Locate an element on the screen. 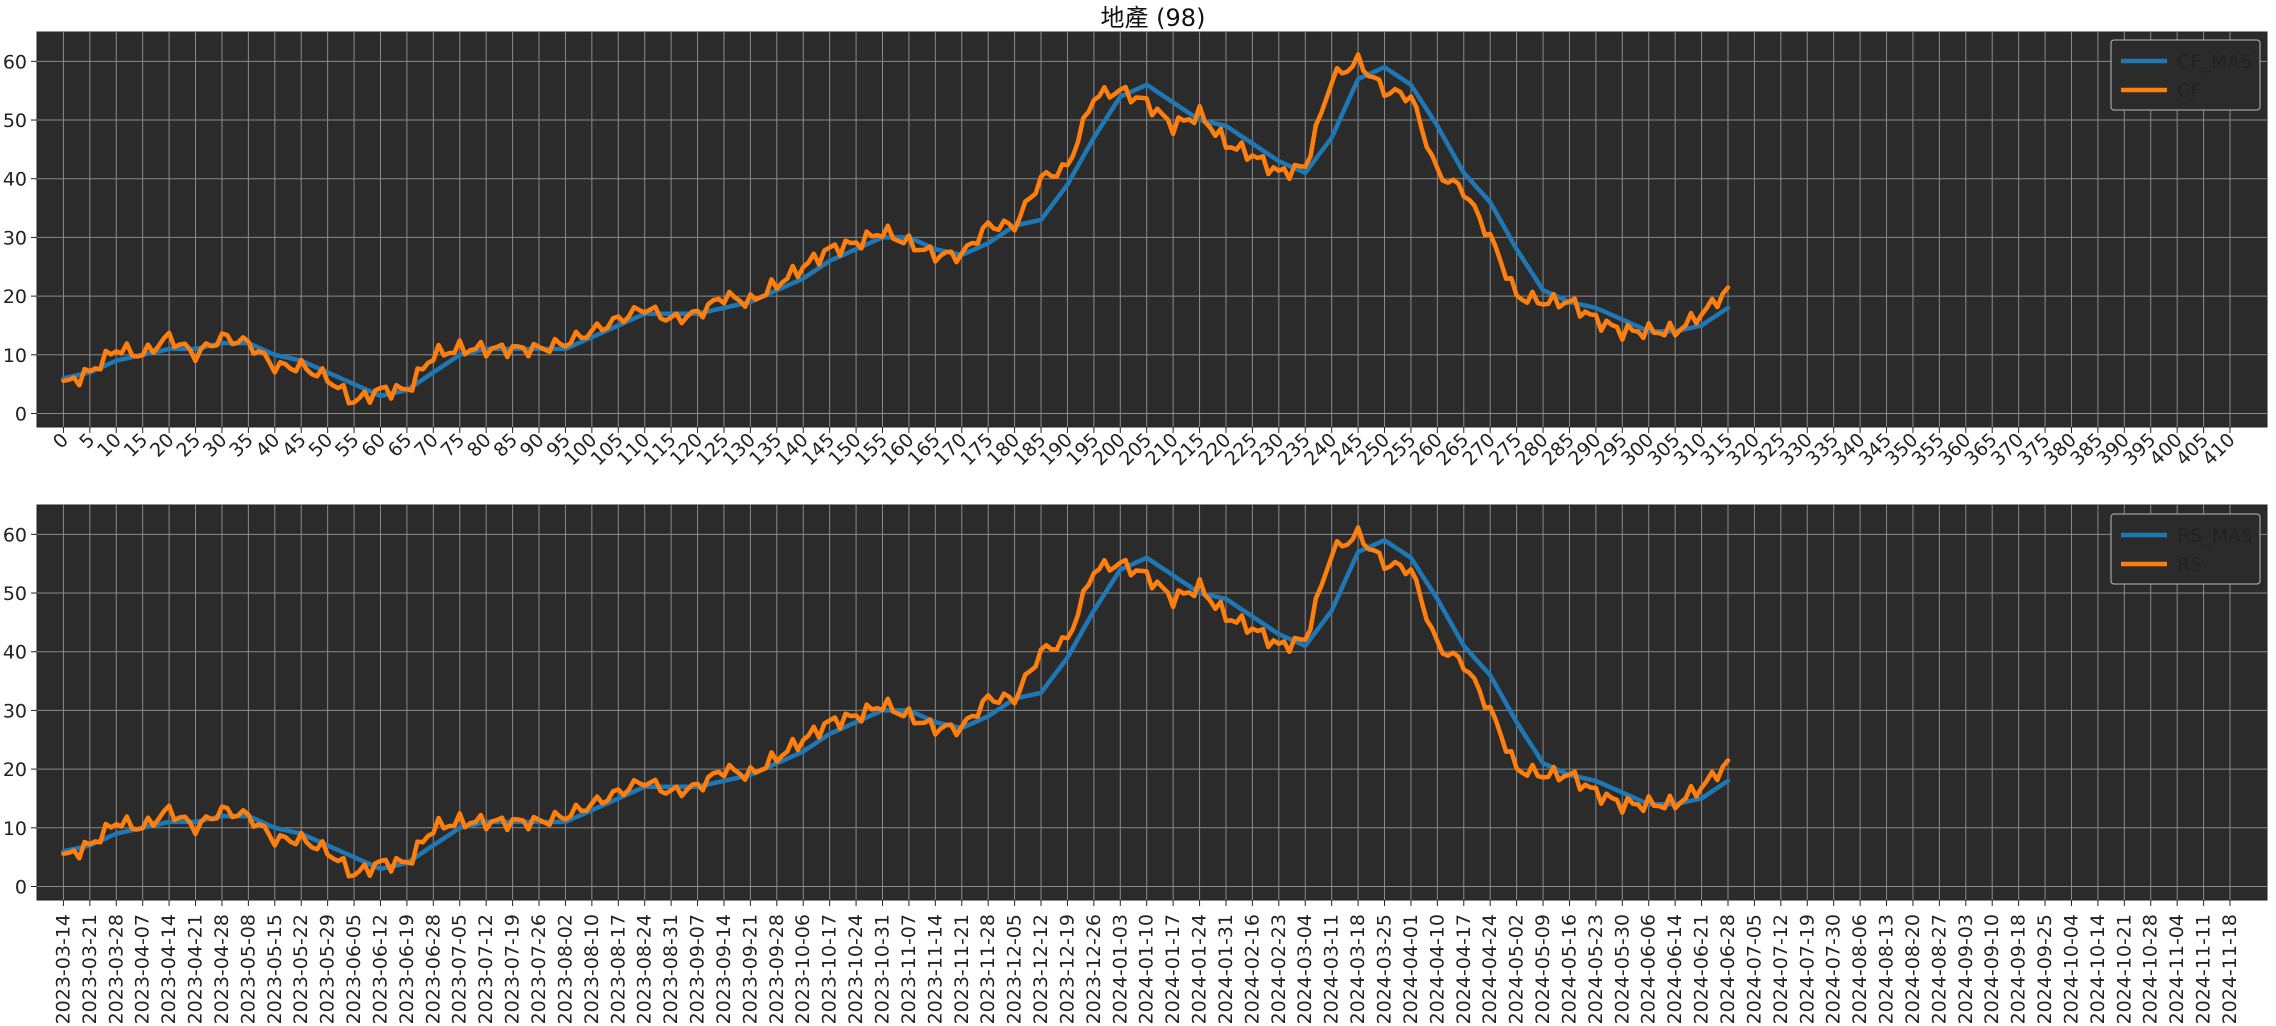 The width and height of the screenshot is (2276, 1026). rs-x-tick-label: 2023-09-14 is located at coordinates (724, 969).